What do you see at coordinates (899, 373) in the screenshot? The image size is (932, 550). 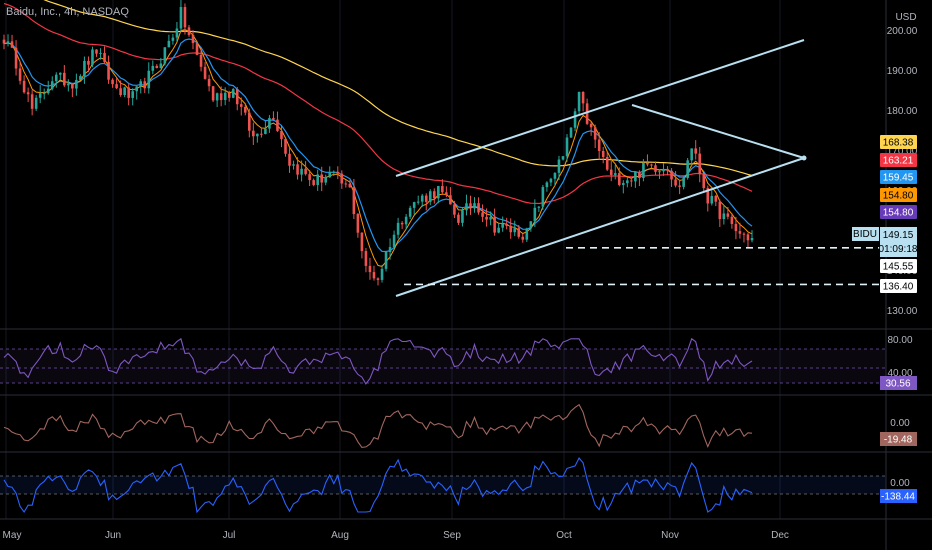 I see `pane-tick: 40.00` at bounding box center [899, 373].